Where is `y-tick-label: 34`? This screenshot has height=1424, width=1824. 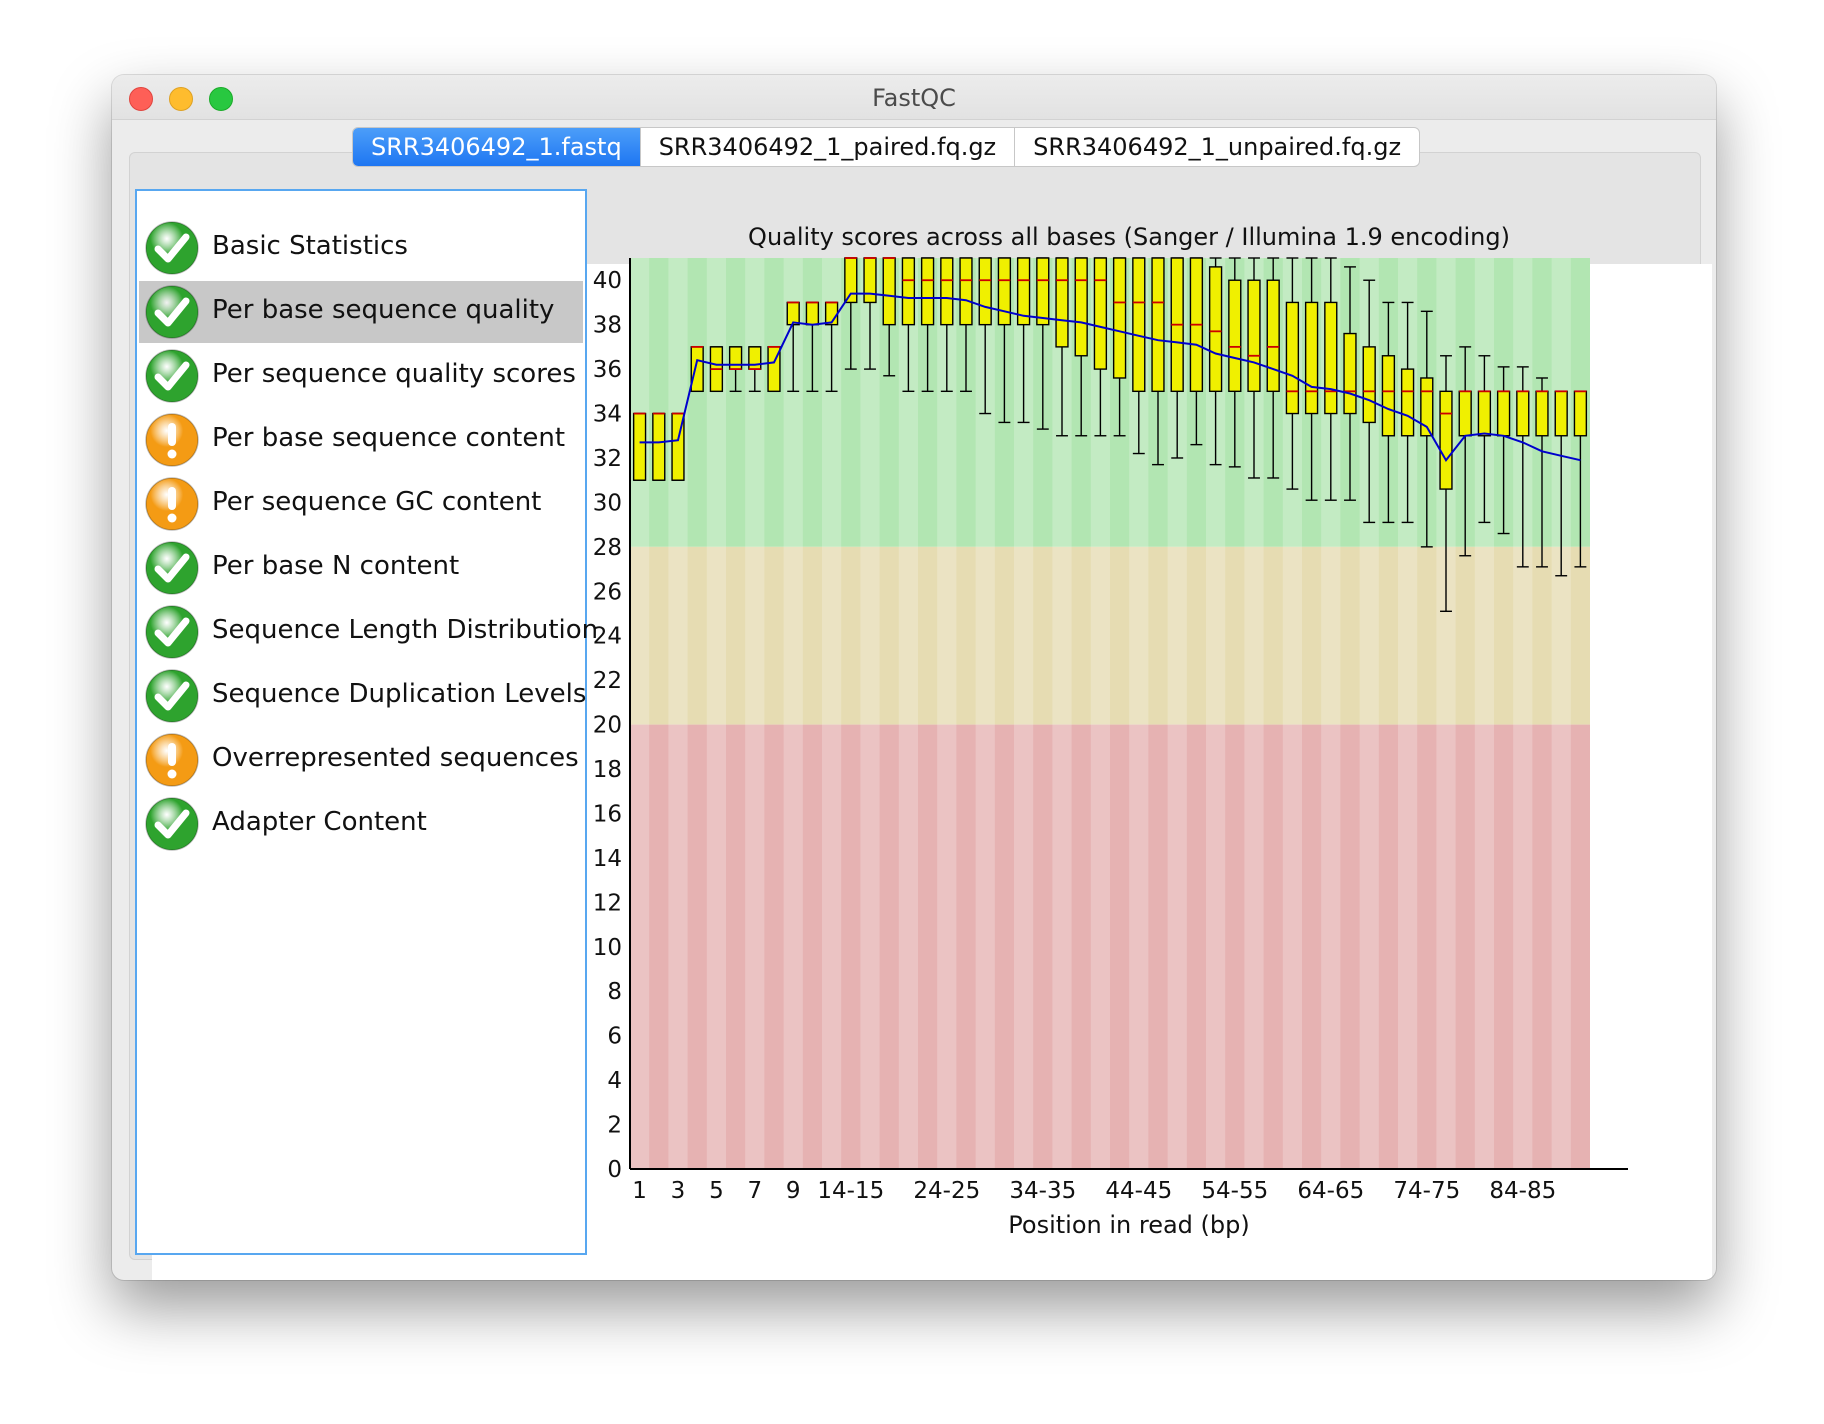
y-tick-label: 34 is located at coordinates (607, 415).